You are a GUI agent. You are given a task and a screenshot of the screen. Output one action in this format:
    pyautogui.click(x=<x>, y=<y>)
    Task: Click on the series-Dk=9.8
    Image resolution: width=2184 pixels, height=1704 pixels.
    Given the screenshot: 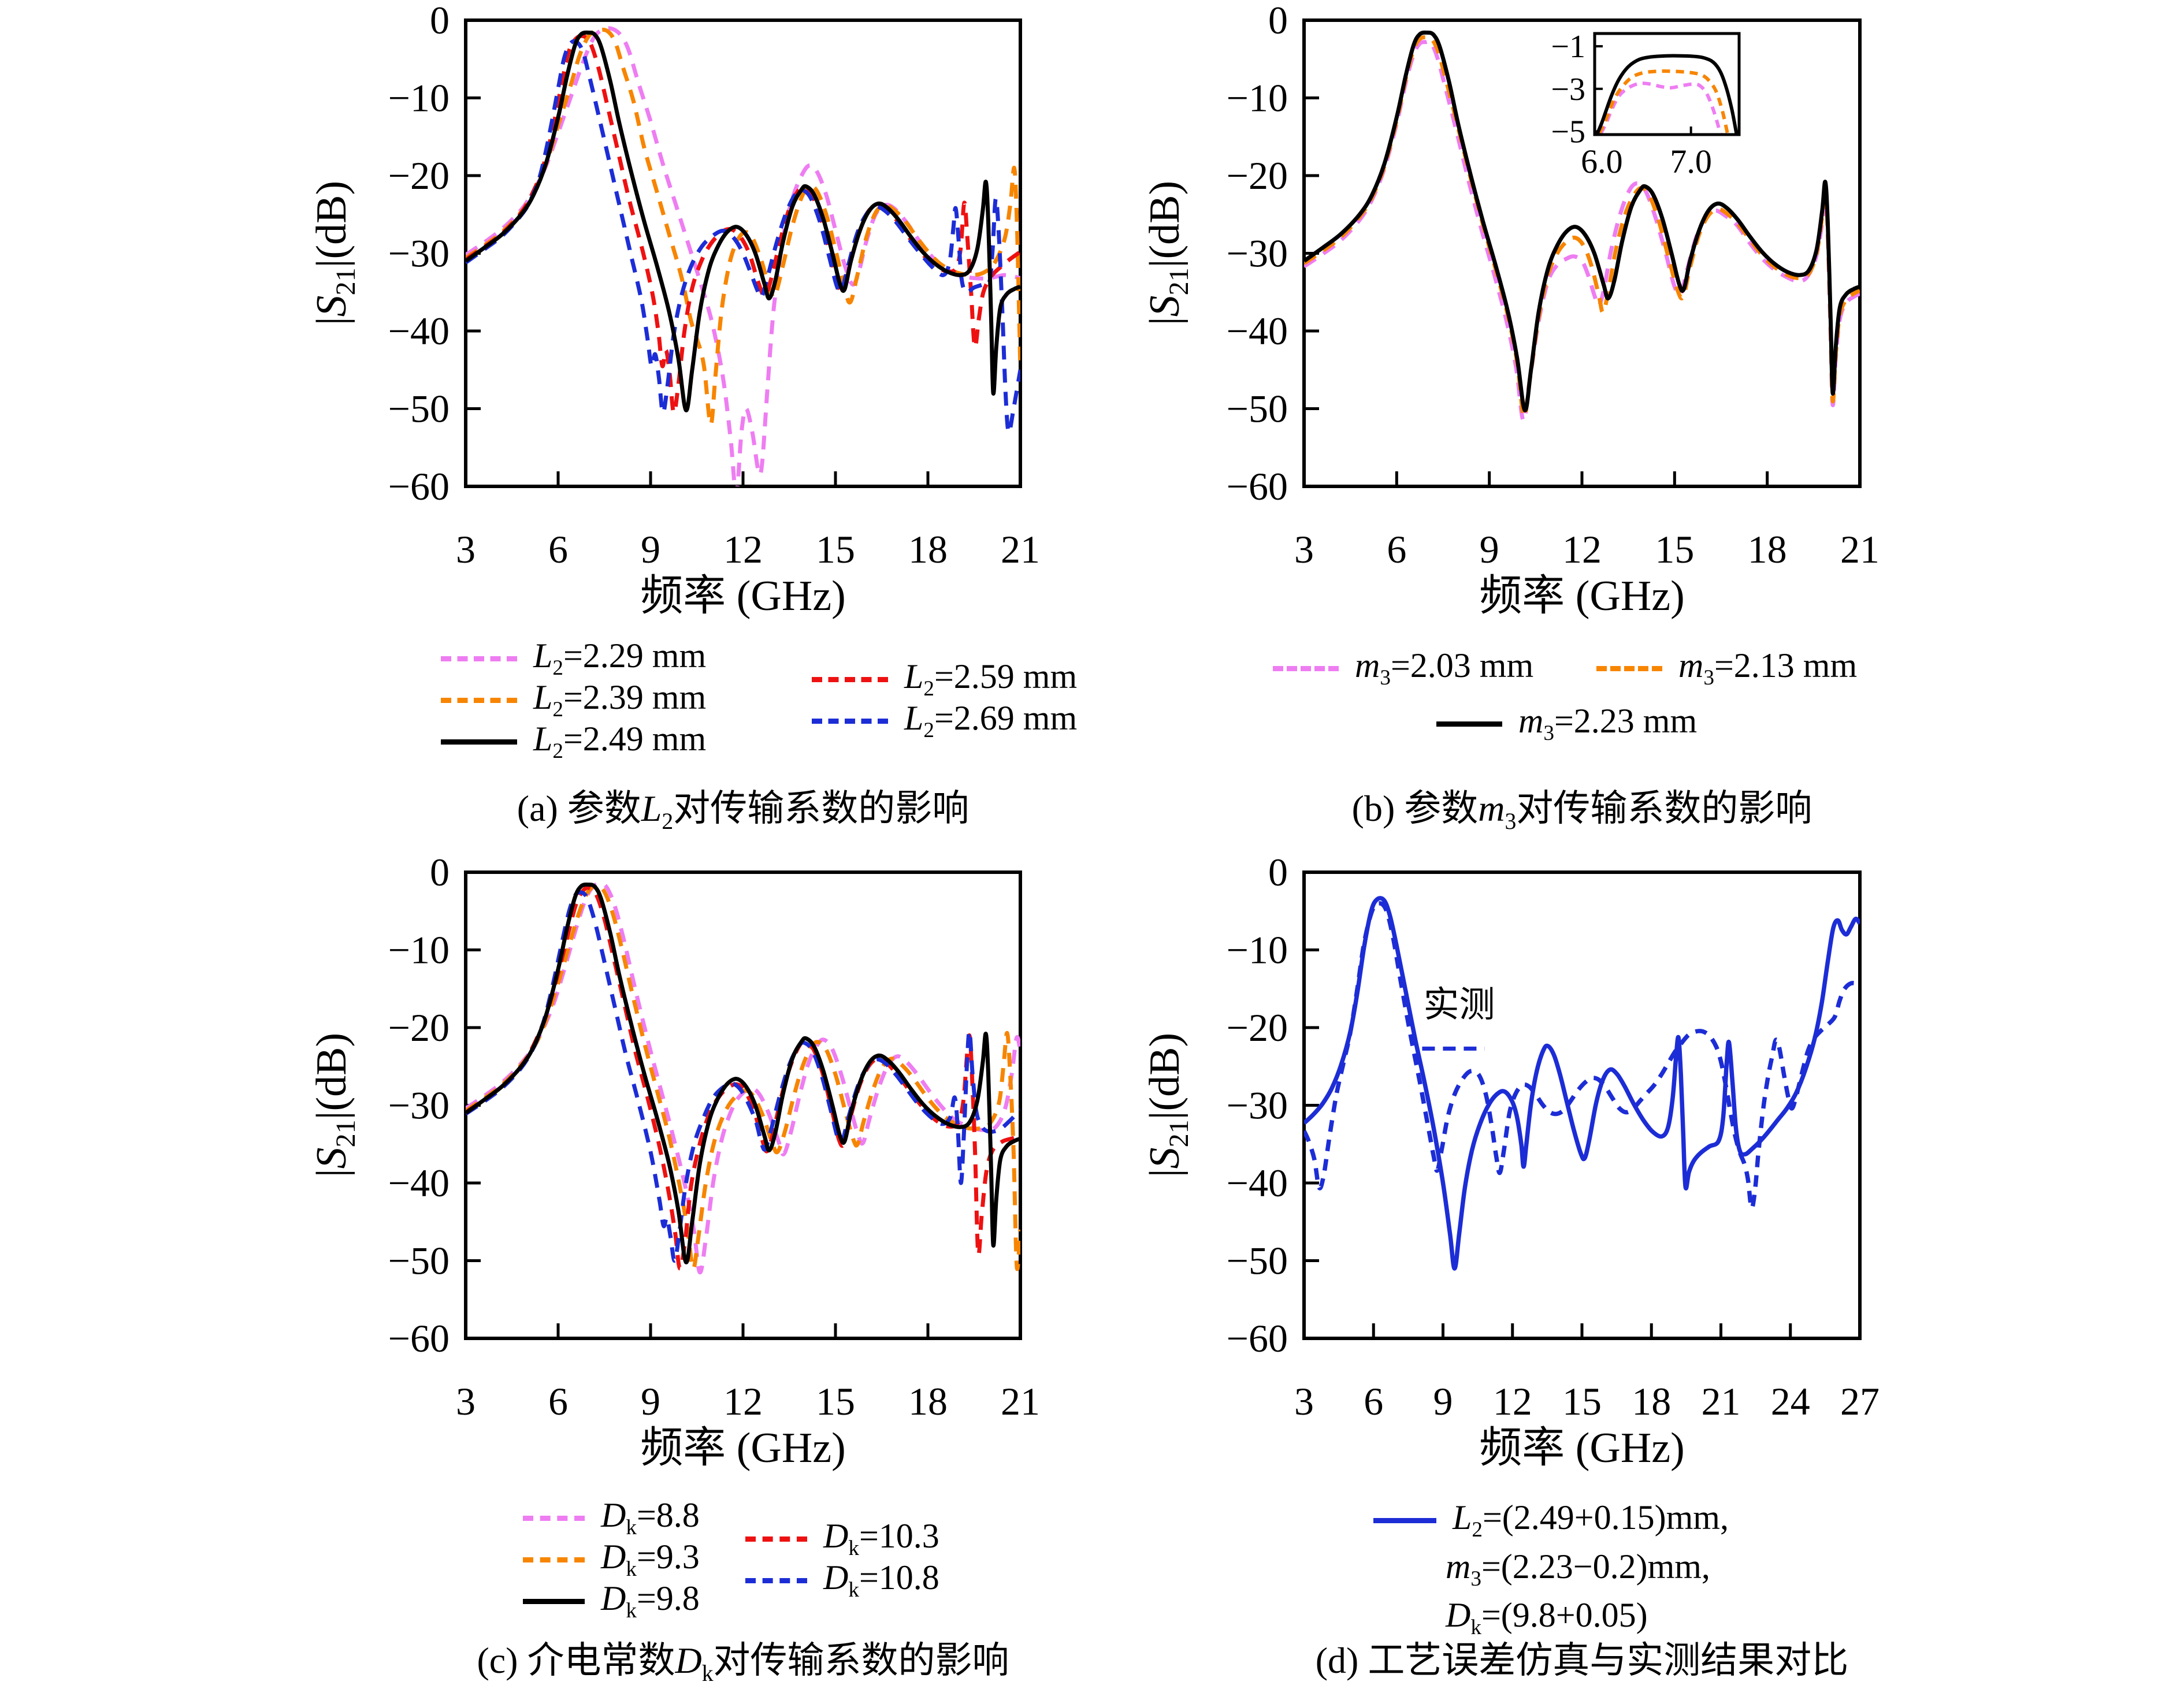 What is the action you would take?
    pyautogui.click(x=743, y=1073)
    